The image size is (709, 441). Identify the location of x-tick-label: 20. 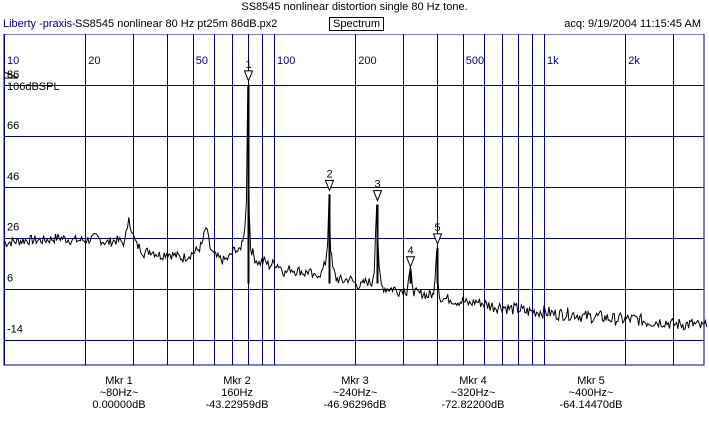
(94, 61).